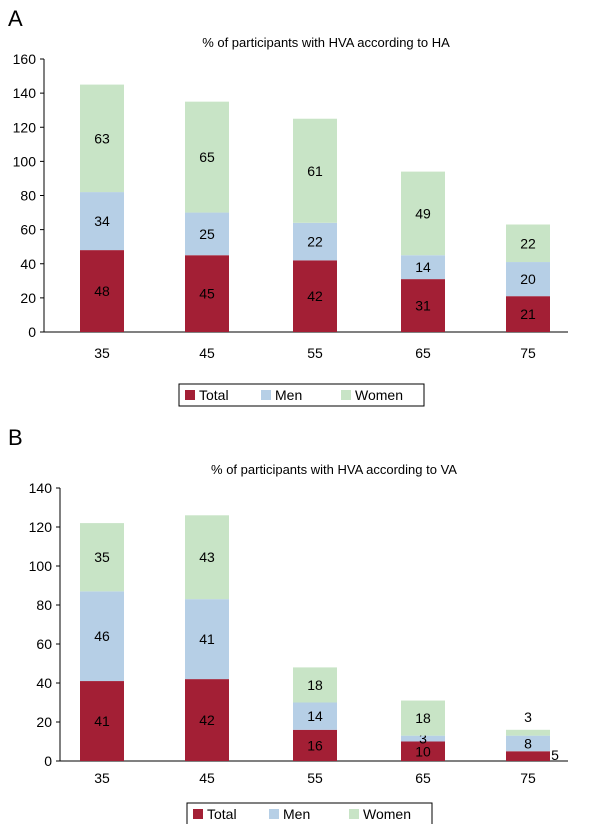 This screenshot has height=824, width=592. I want to click on data-label-men-65: 14, so click(423, 267).